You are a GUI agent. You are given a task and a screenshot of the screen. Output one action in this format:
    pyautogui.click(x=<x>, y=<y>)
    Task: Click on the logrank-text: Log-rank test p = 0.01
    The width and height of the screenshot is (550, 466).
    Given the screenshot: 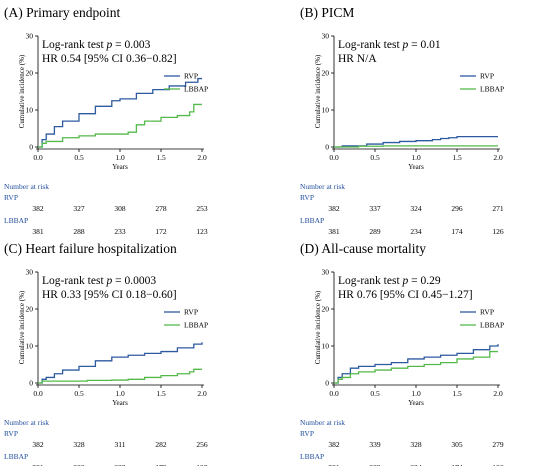 What is the action you would take?
    pyautogui.click(x=389, y=45)
    